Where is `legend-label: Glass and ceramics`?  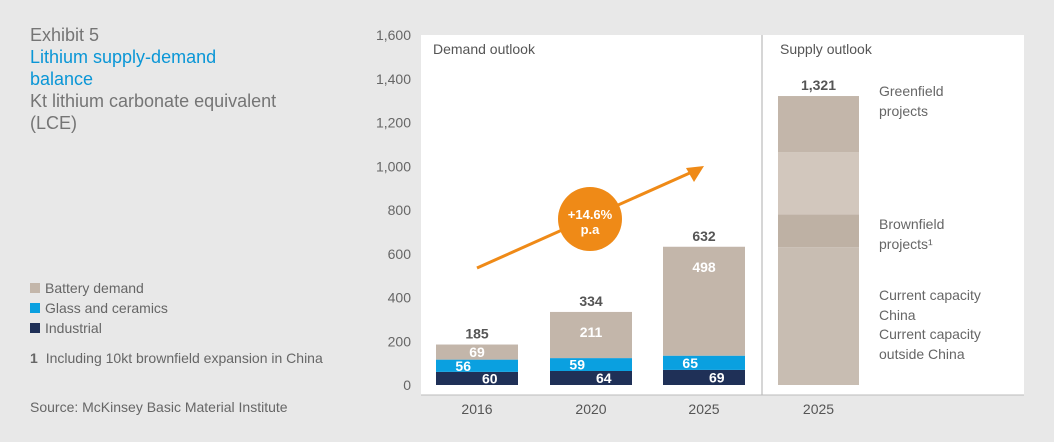 legend-label: Glass and ceramics is located at coordinates (106, 308).